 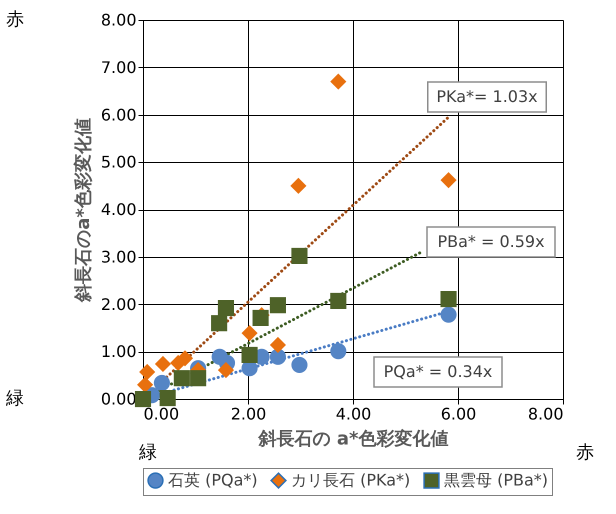 I want to click on annotation: PKa*= 1.03x, so click(x=487, y=96).